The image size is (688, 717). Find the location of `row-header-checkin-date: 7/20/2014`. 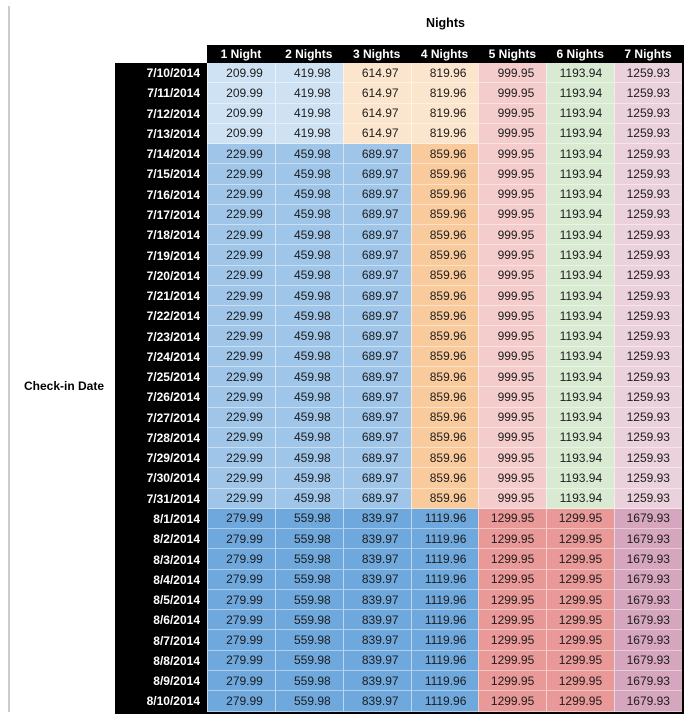

row-header-checkin-date: 7/20/2014 is located at coordinates (161, 275).